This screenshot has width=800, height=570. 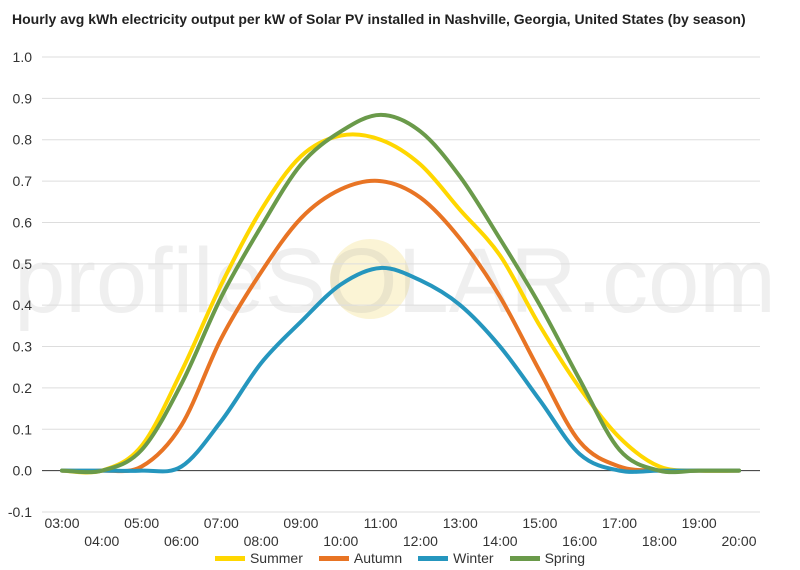 I want to click on x-tick-label: 10:00, so click(x=340, y=541).